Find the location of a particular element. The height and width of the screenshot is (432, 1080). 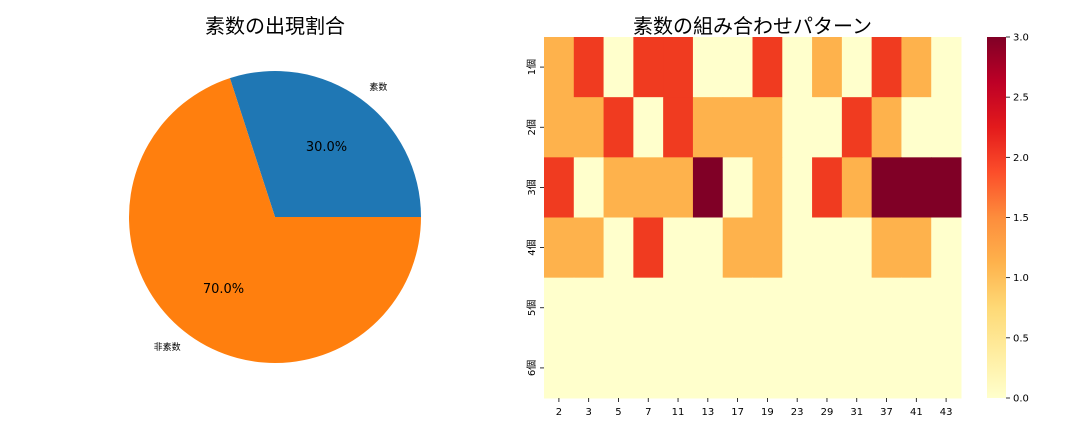

colorbar-tick-label: 0.0 is located at coordinates (1021, 399).